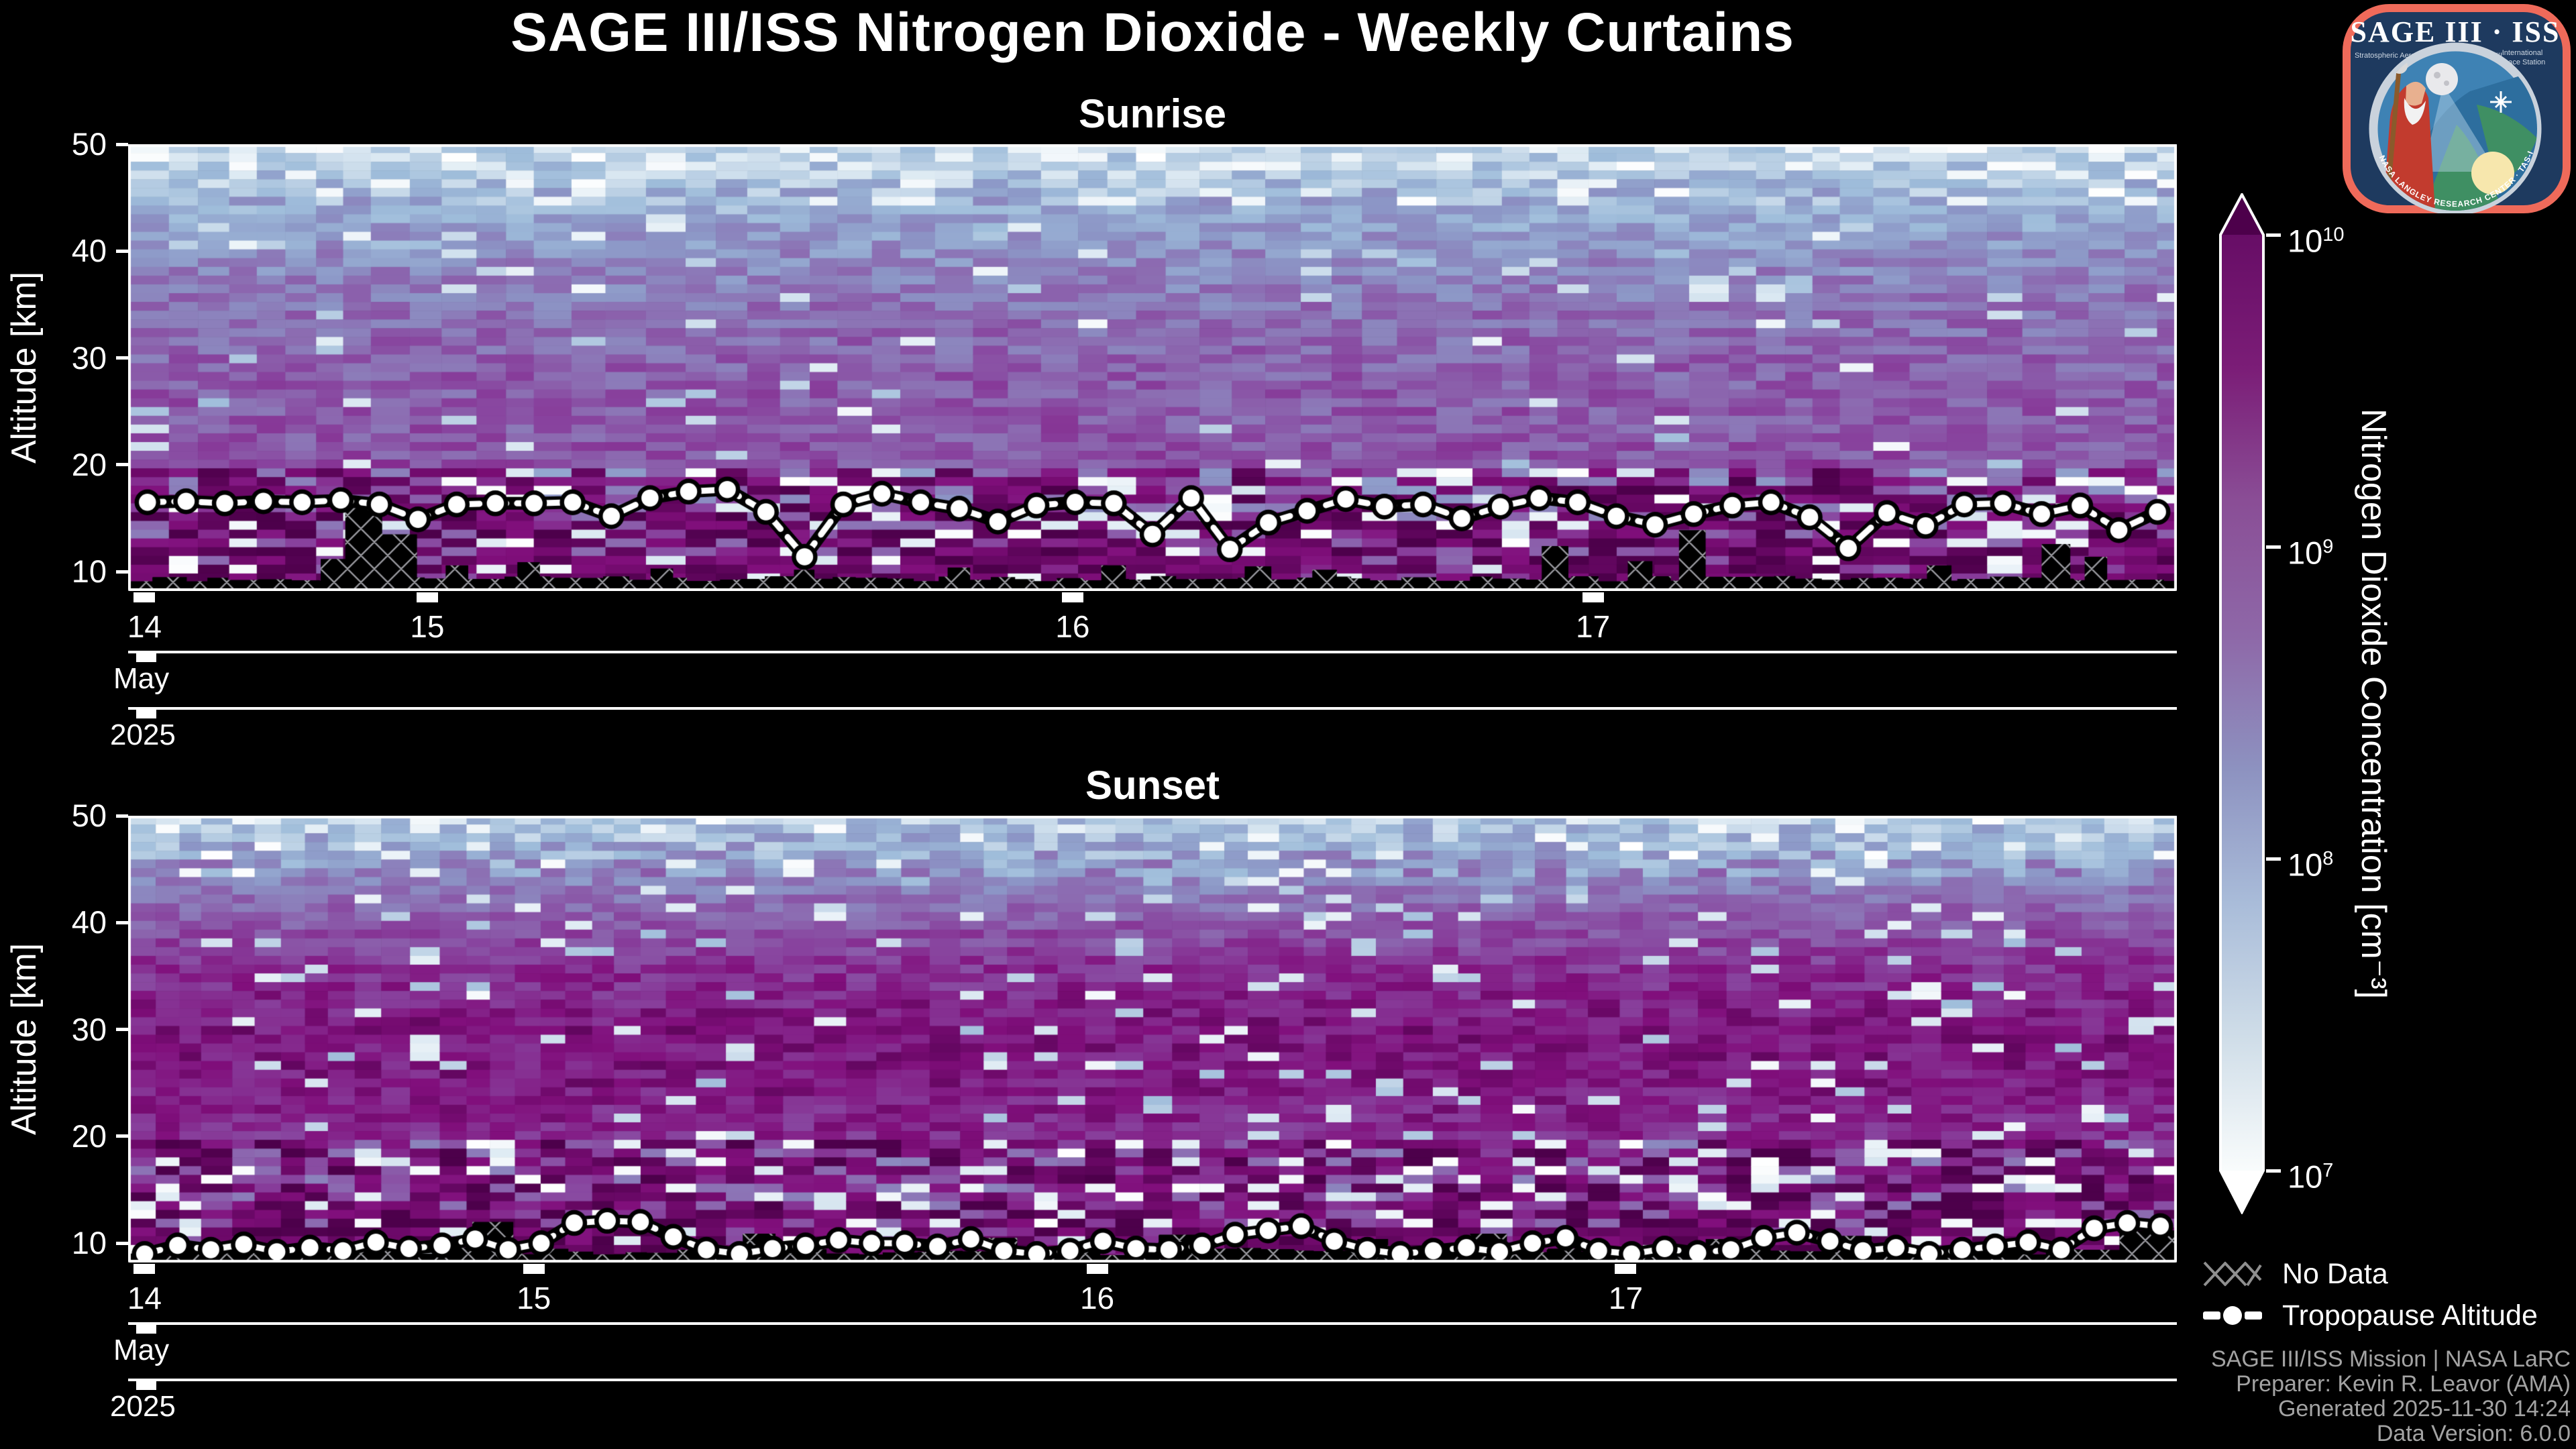 The width and height of the screenshot is (2576, 1449). What do you see at coordinates (1097, 1298) in the screenshot?
I see `sunset-x-tick-label: 16` at bounding box center [1097, 1298].